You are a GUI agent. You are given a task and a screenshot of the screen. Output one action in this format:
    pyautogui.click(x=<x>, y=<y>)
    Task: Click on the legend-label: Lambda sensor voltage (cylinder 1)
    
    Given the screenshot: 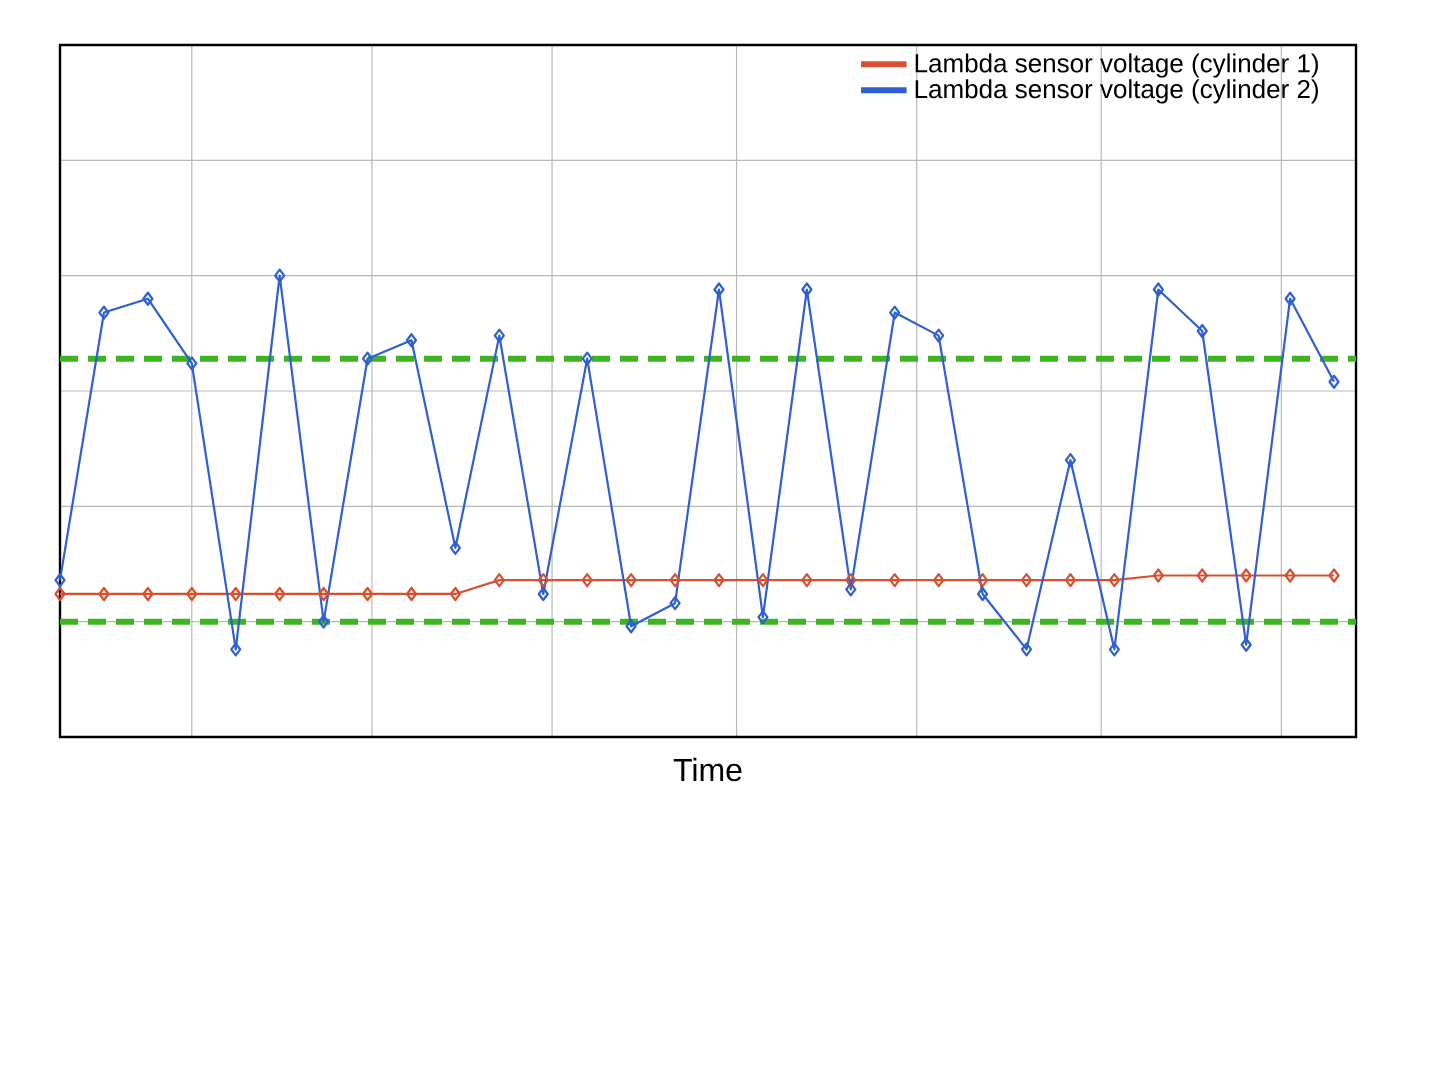 What is the action you would take?
    pyautogui.click(x=1116, y=65)
    